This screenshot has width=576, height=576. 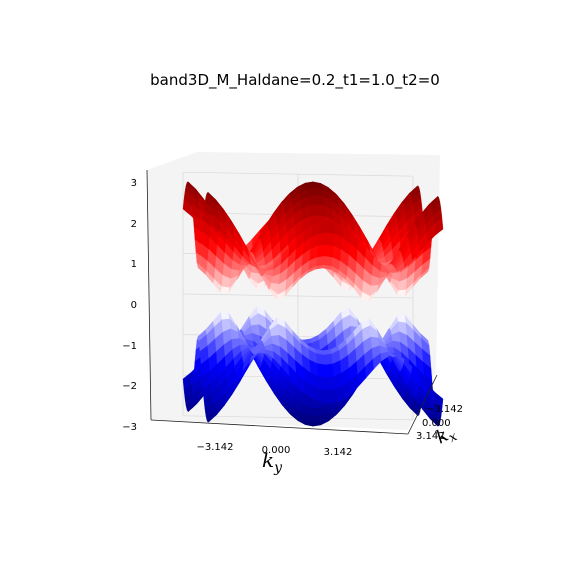 I want to click on z-ticks: 3 2 1 0 −1 −2 −3, so click(x=129, y=305).